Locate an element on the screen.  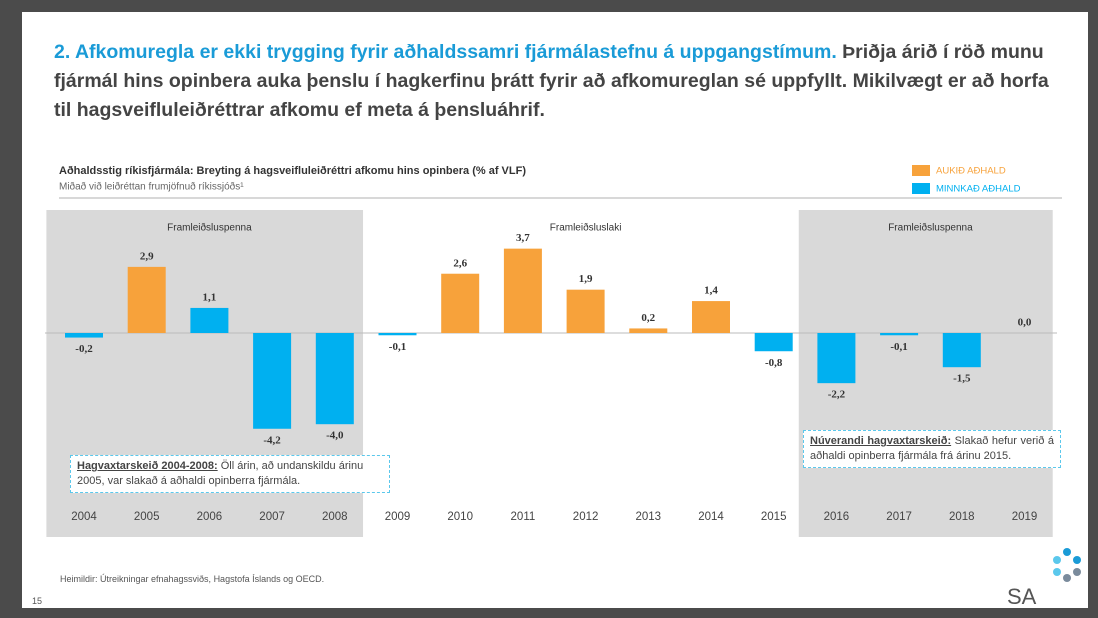
legend-label: MINNKAÐ AÐHALD is located at coordinates (978, 189).